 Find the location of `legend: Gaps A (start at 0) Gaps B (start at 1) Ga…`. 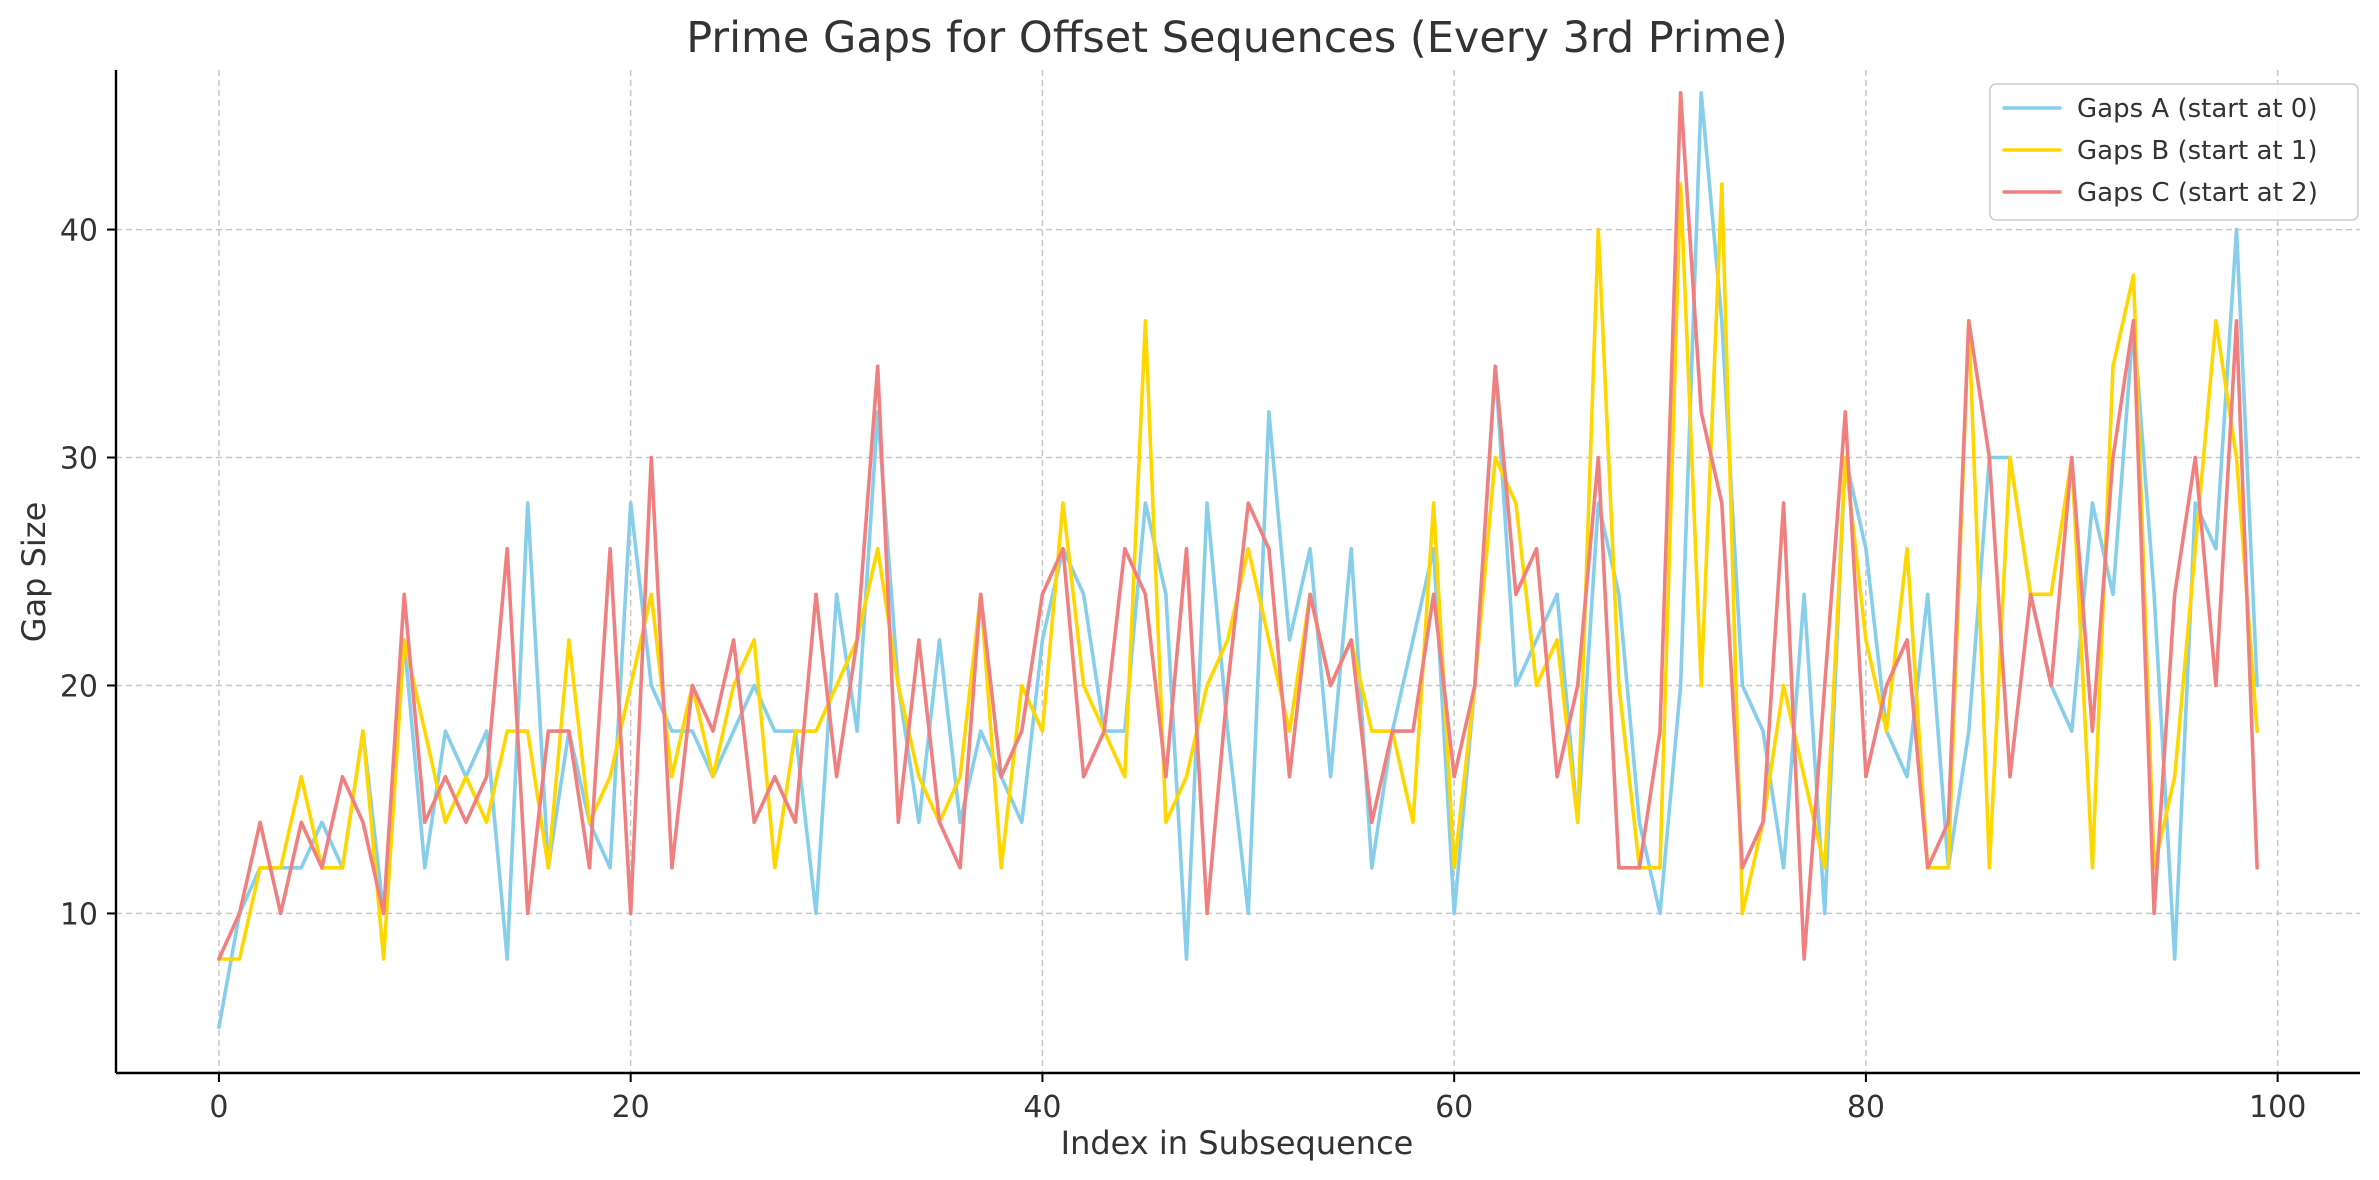

legend: Gaps A (start at 0) Gaps B (start at 1) Ga… is located at coordinates (2174, 152).